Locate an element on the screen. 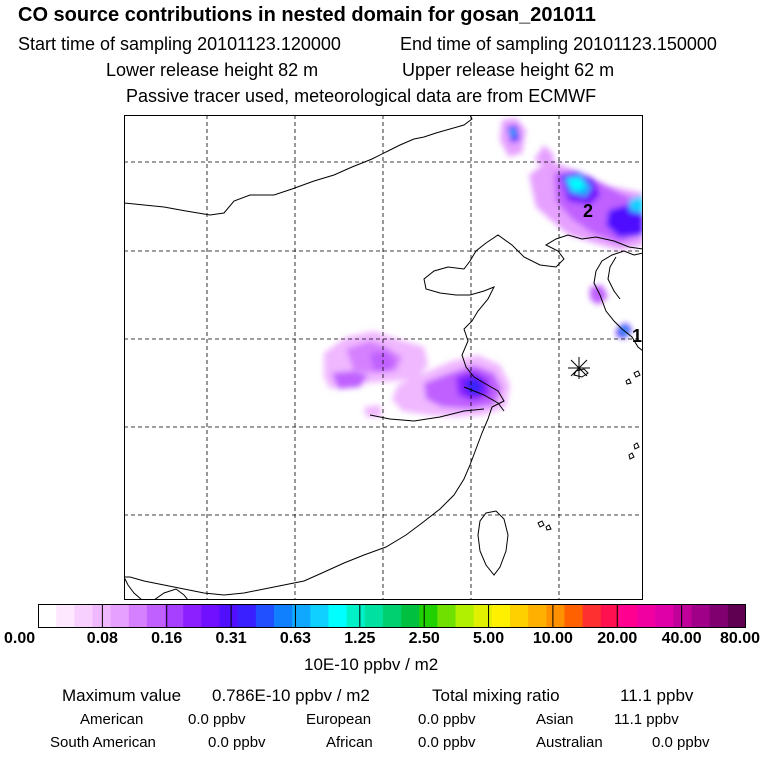  colorbar-tick-label: 40.00 is located at coordinates (681, 638).